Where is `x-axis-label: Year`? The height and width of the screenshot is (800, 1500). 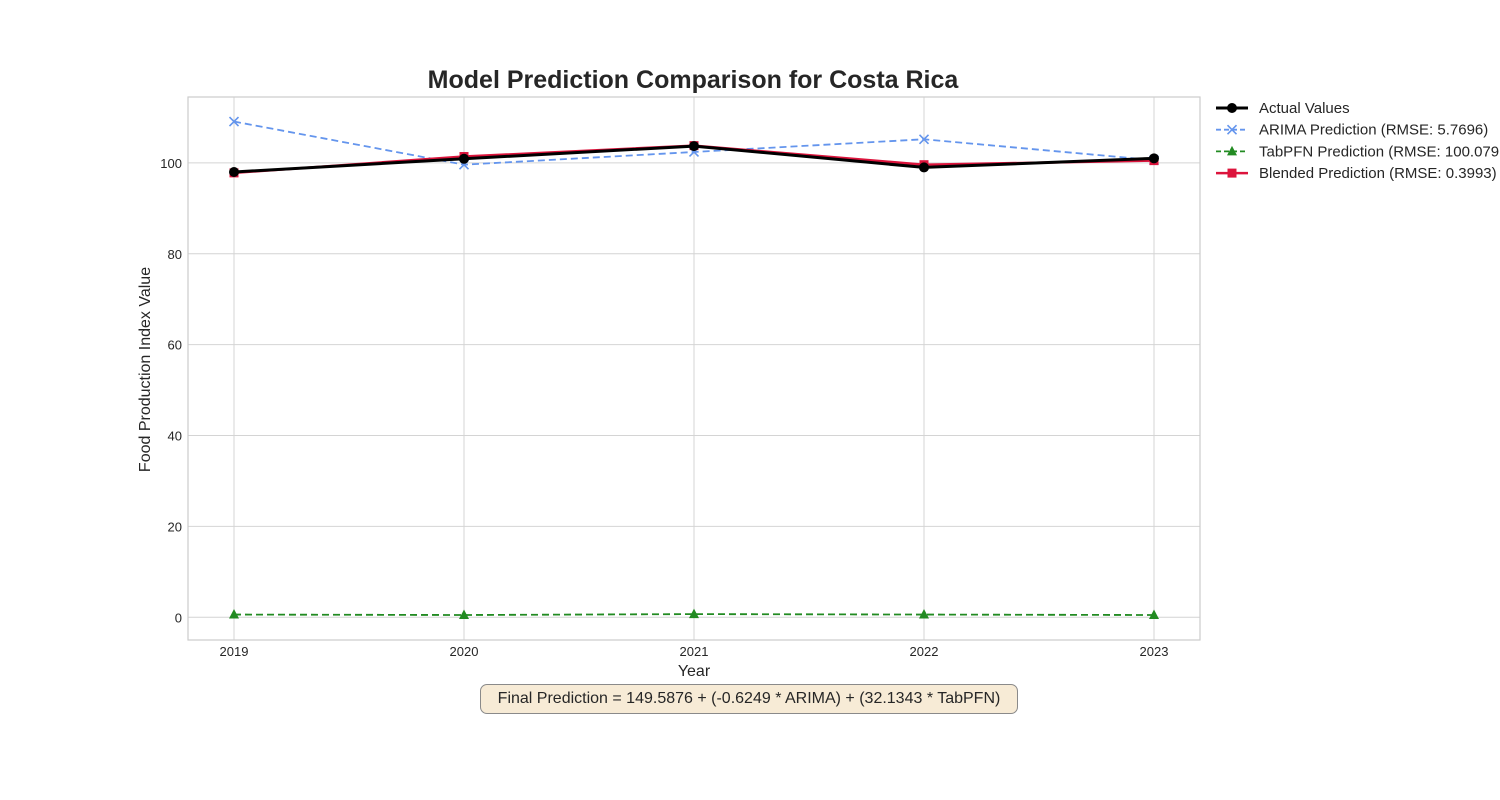
x-axis-label: Year is located at coordinates (694, 671).